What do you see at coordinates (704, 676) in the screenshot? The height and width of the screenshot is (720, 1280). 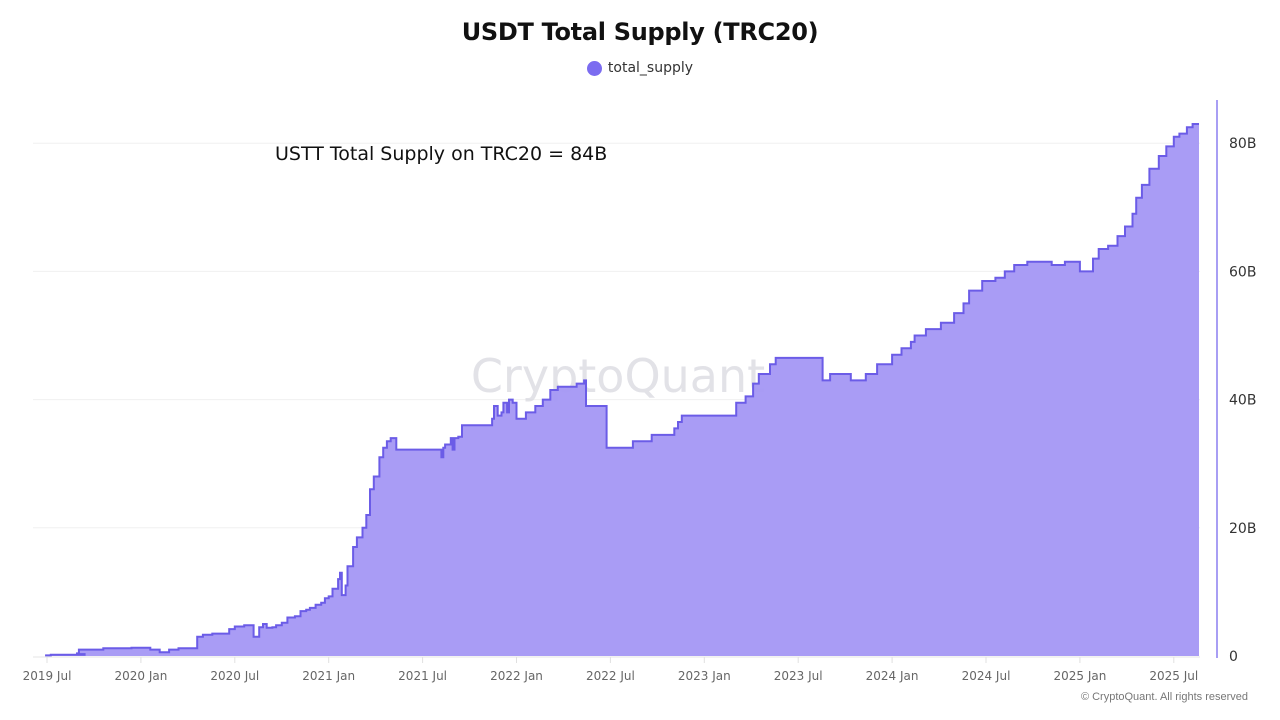 I see `x-tick-label: 2023 Jan` at bounding box center [704, 676].